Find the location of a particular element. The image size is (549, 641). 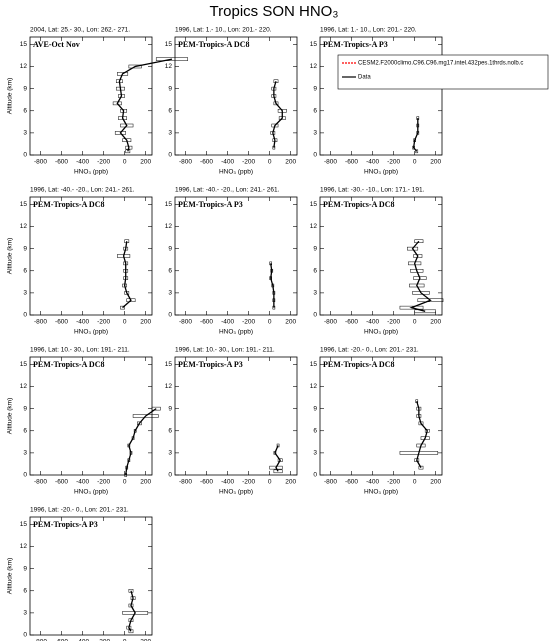

panel-title: 1996, Lat: 10.- 30., Lon: 191.- 211. is located at coordinates (225, 350).